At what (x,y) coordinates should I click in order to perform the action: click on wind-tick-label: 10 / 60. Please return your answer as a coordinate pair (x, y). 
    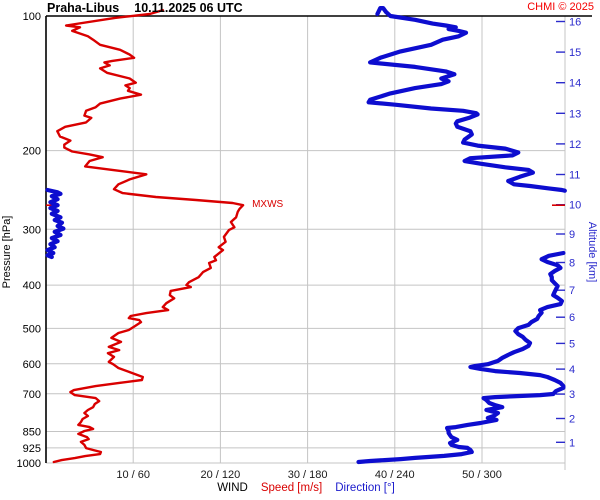
    Looking at the image, I should click on (133, 475).